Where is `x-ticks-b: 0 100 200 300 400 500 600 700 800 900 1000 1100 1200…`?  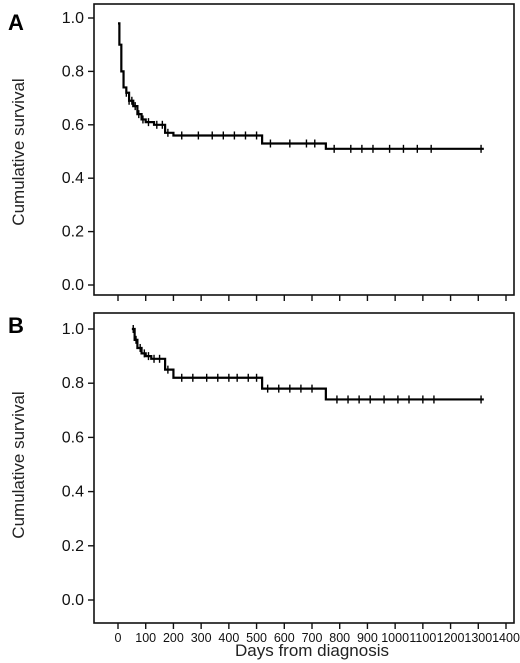
x-ticks-b: 0 100 200 300 400 500 600 700 800 900 1000 1100 1200… is located at coordinates (317, 634).